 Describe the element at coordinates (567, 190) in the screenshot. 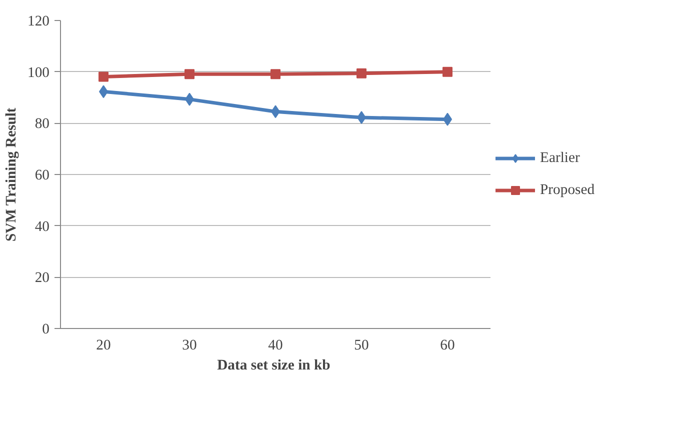

I see `legend-label: Proposed` at that location.